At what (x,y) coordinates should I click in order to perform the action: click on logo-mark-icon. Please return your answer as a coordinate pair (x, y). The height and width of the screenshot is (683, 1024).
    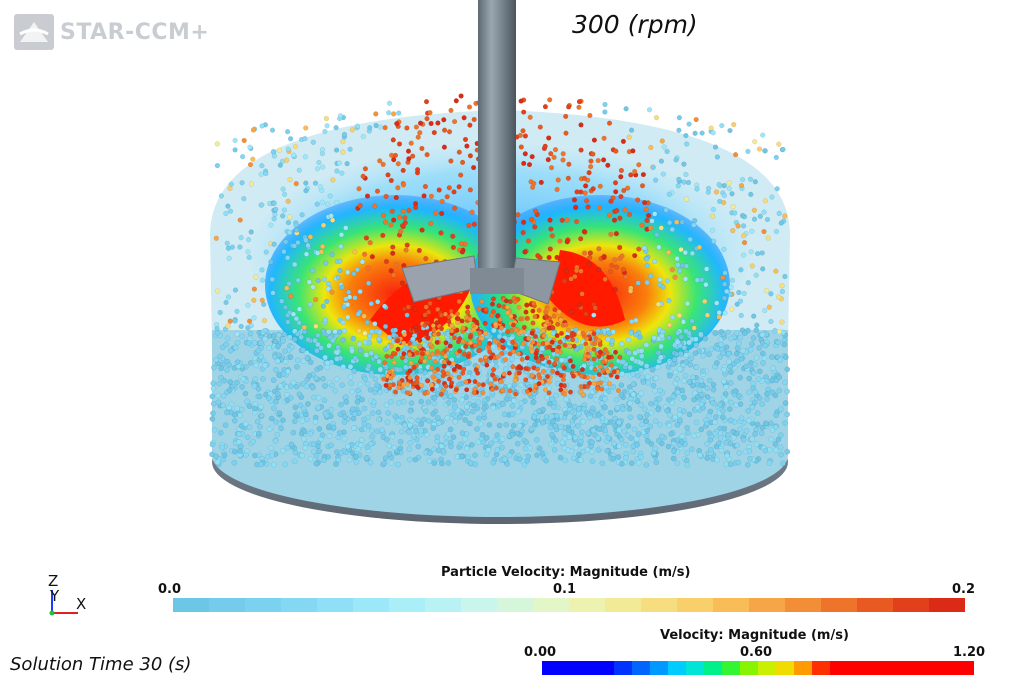
    Looking at the image, I should click on (34, 32).